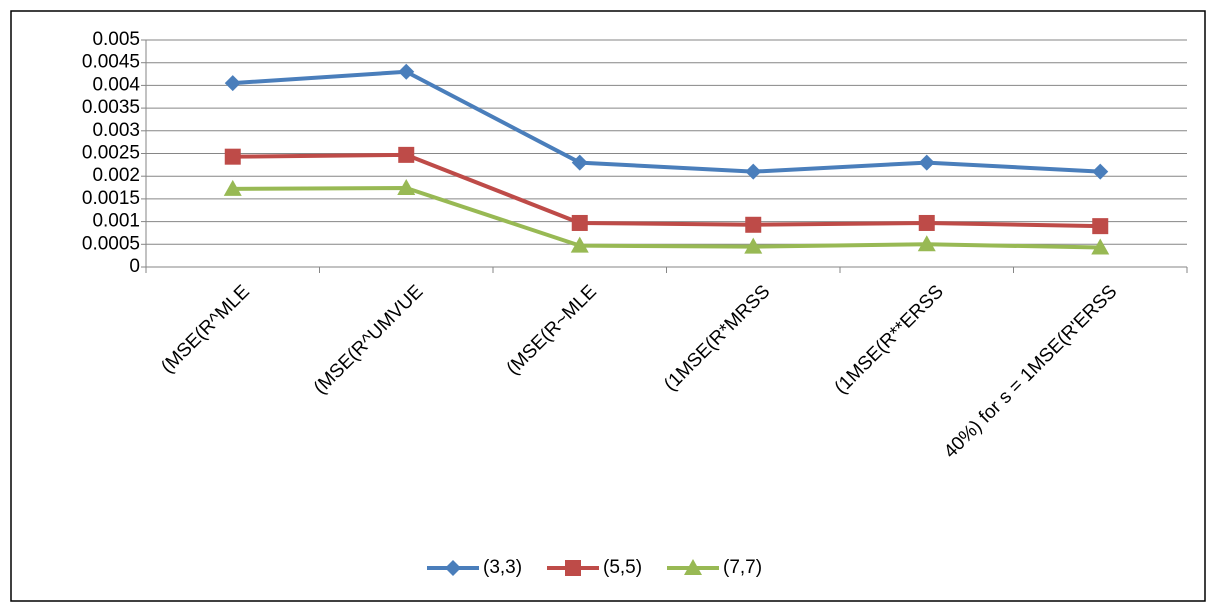 Image resolution: width=1215 pixels, height=603 pixels. What do you see at coordinates (116, 221) in the screenshot?
I see `y-tick-label: 0.001` at bounding box center [116, 221].